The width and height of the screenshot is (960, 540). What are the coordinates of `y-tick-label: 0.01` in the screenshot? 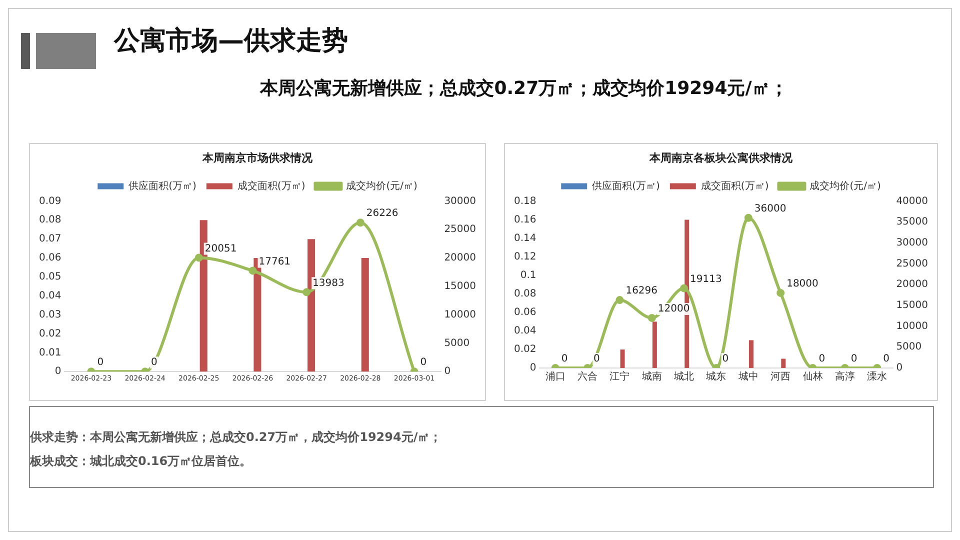 It's located at (50, 352).